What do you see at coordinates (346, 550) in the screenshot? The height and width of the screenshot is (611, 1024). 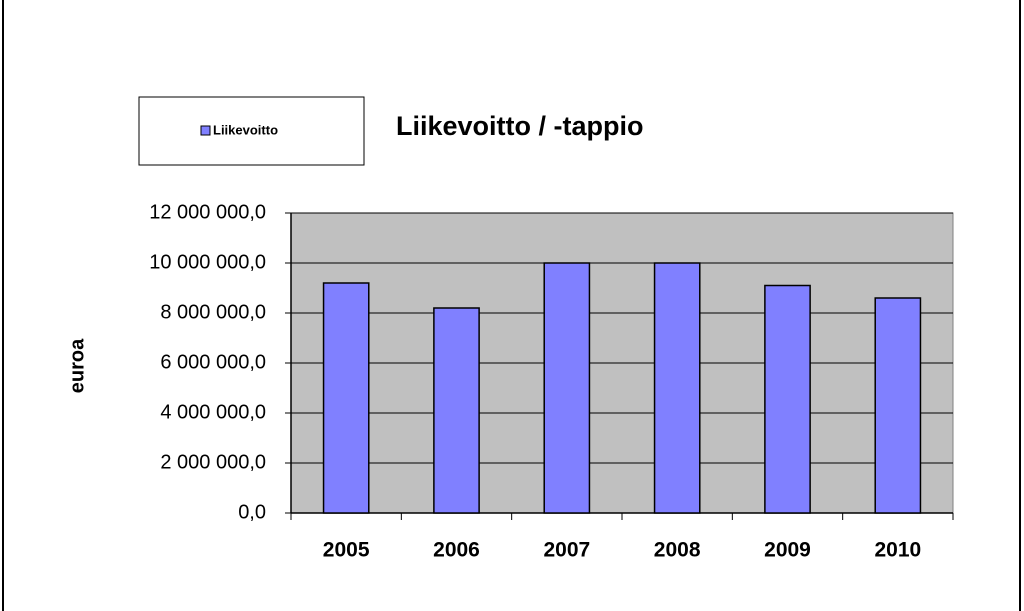 I see `x-tick-label: 2005` at bounding box center [346, 550].